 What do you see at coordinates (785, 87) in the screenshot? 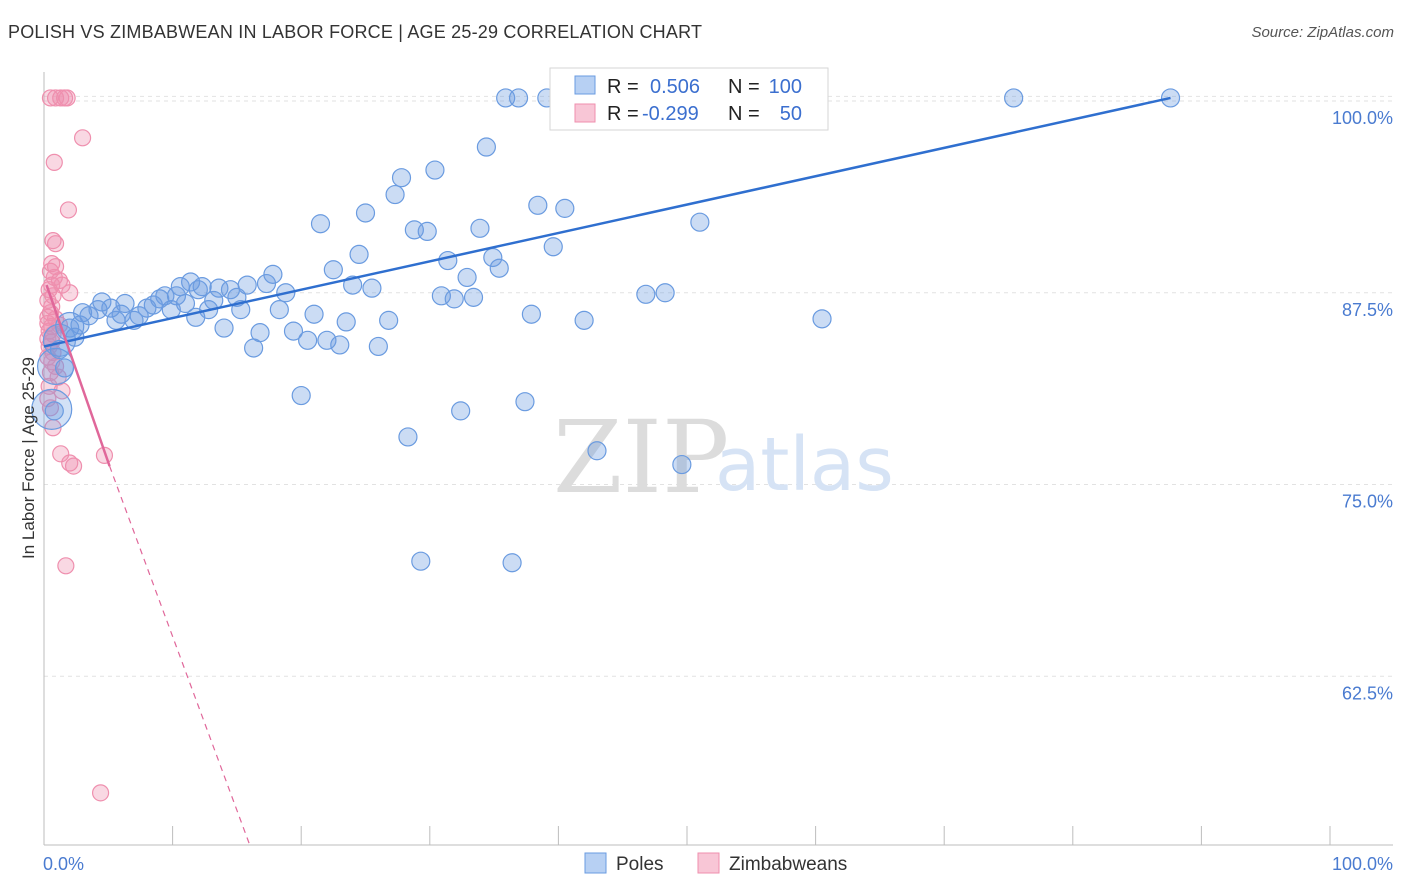
I see `legend-n-value-poles: 100` at bounding box center [785, 87].